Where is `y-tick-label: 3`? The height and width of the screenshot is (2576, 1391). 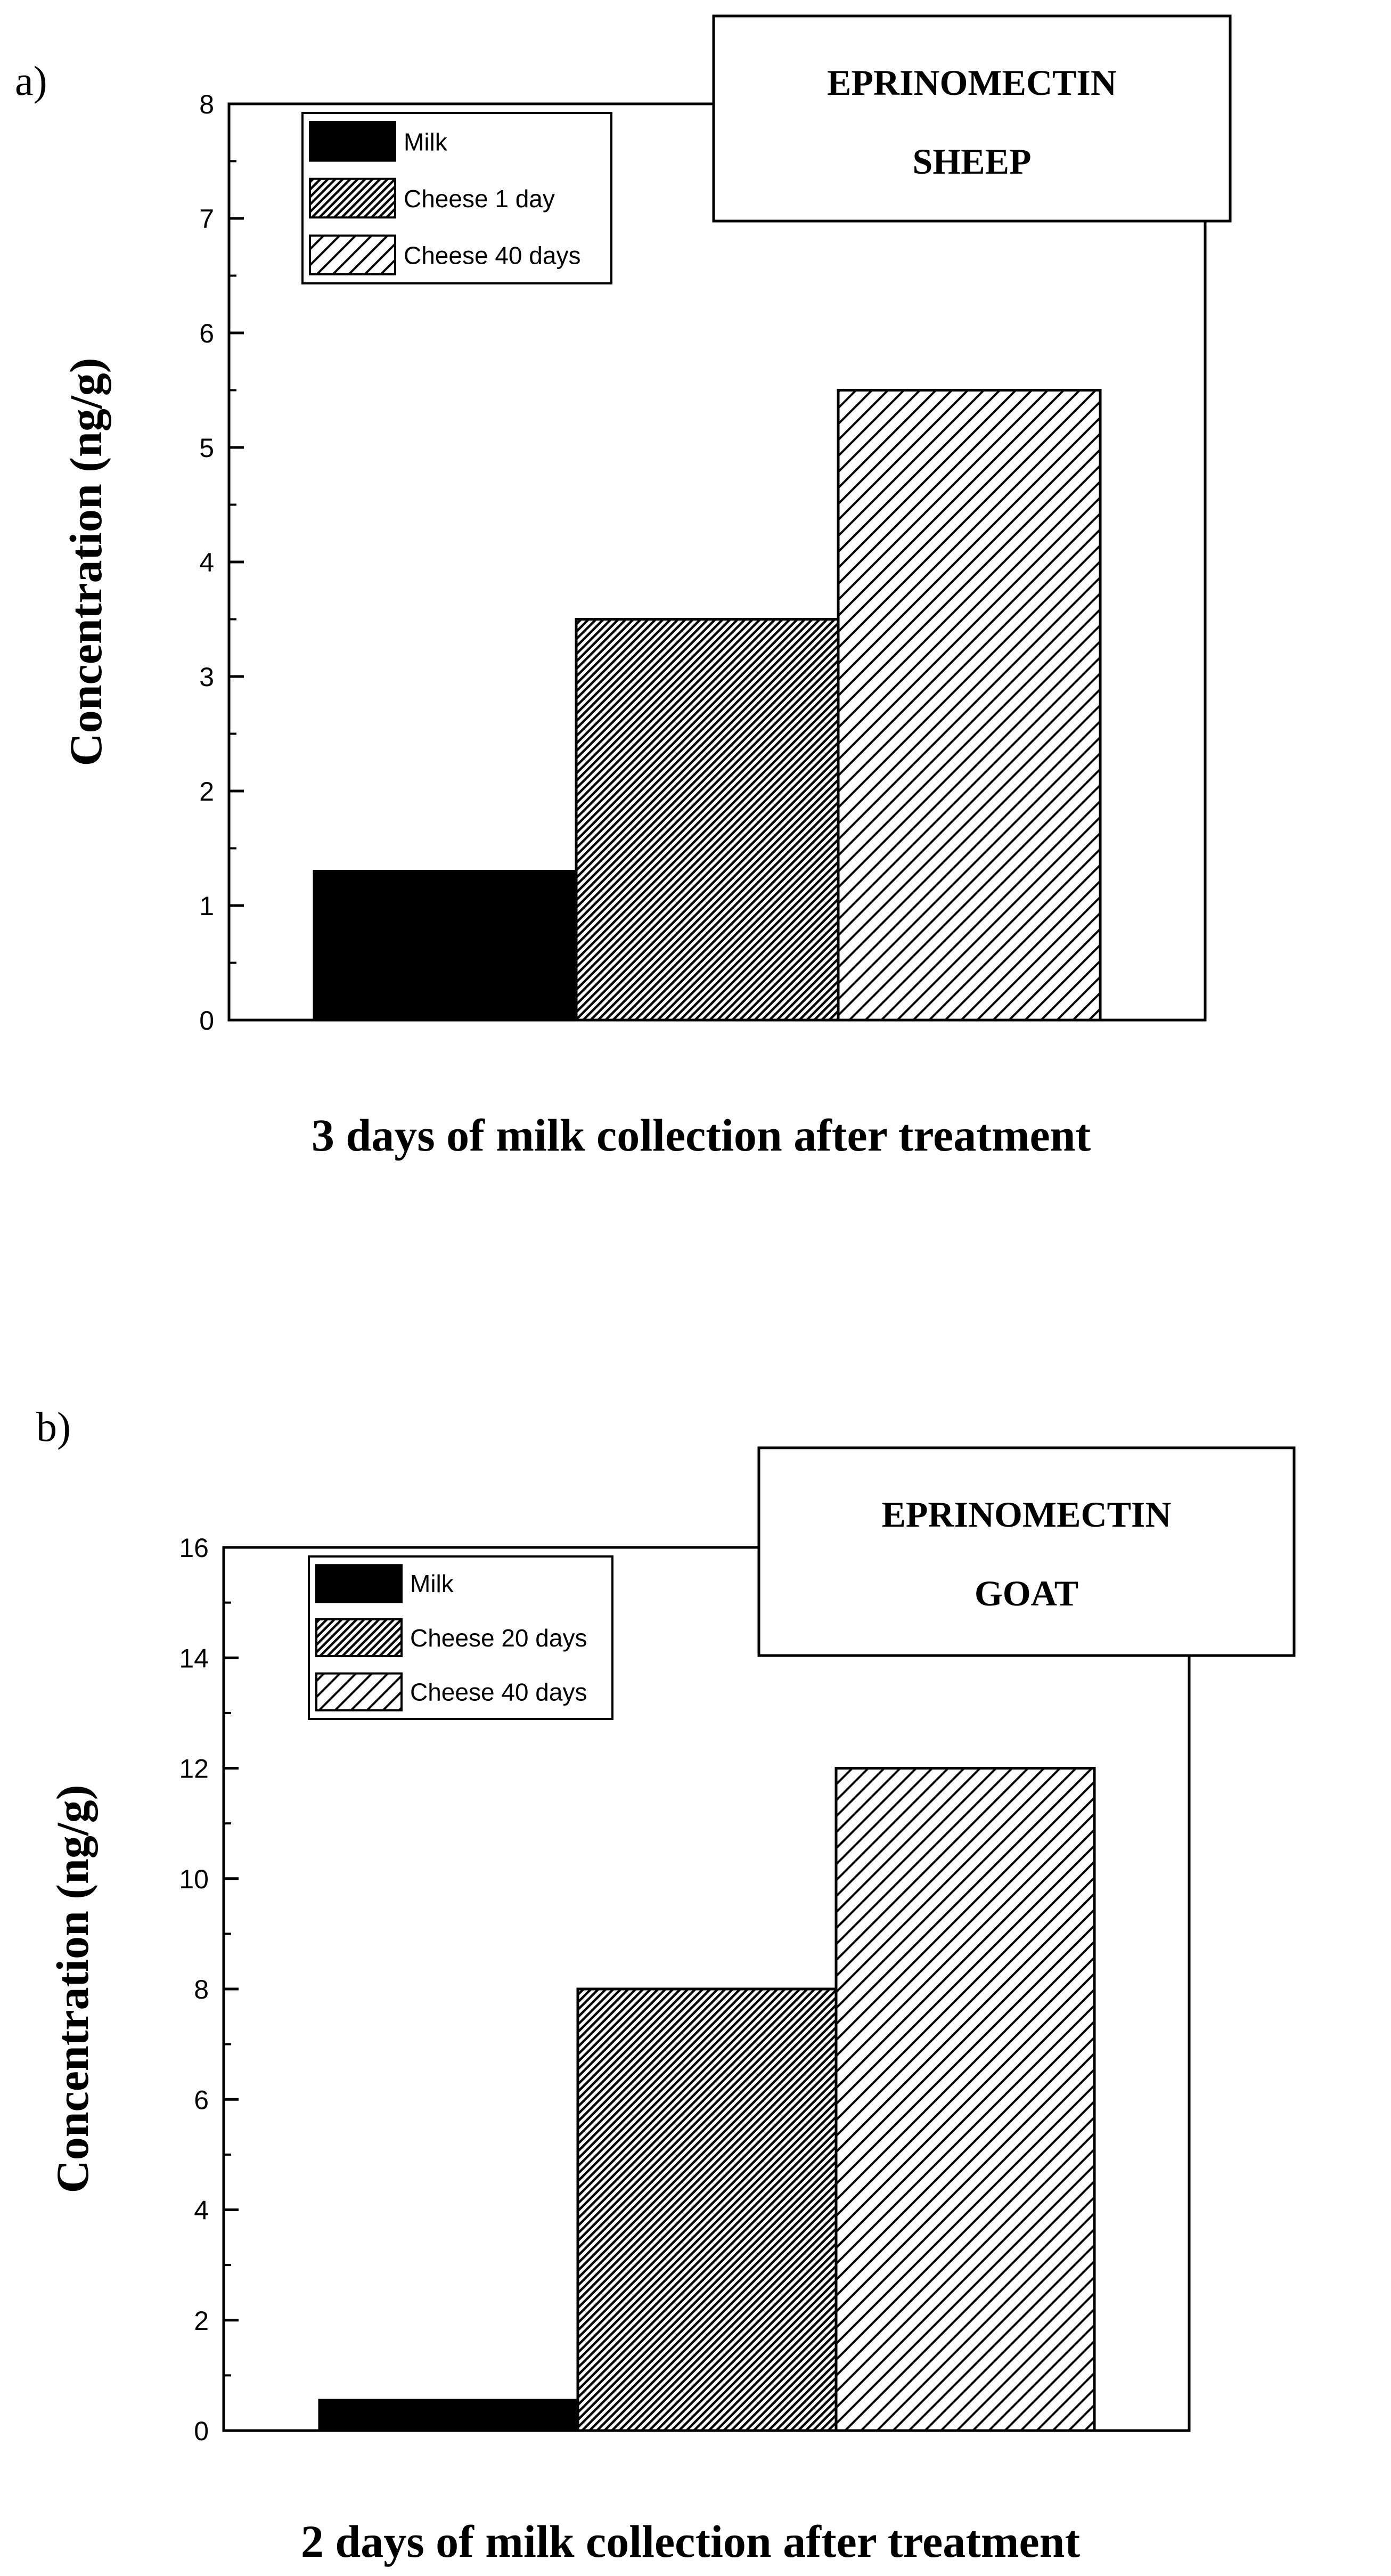
y-tick-label: 3 is located at coordinates (206, 677).